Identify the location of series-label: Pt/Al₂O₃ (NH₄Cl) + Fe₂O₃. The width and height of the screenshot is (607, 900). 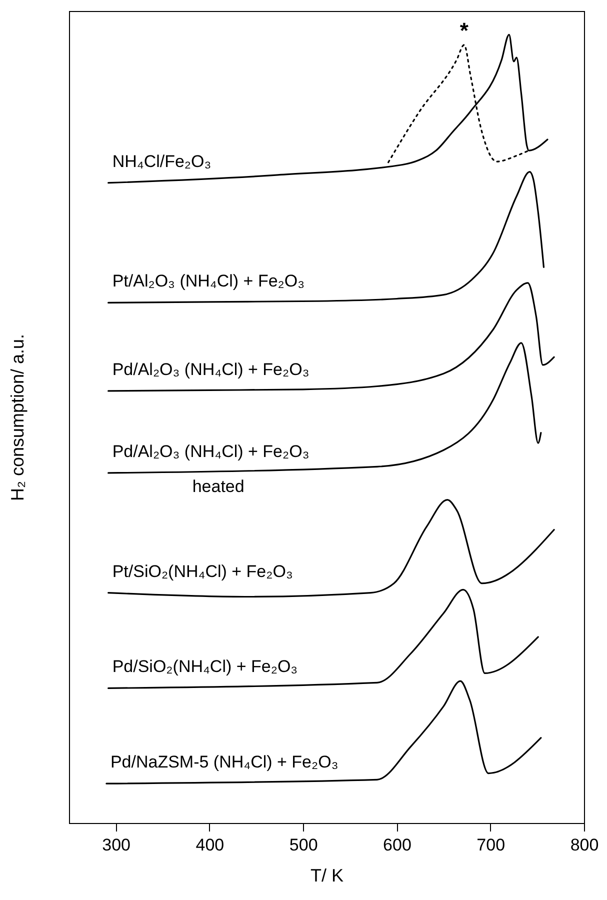
(208, 281).